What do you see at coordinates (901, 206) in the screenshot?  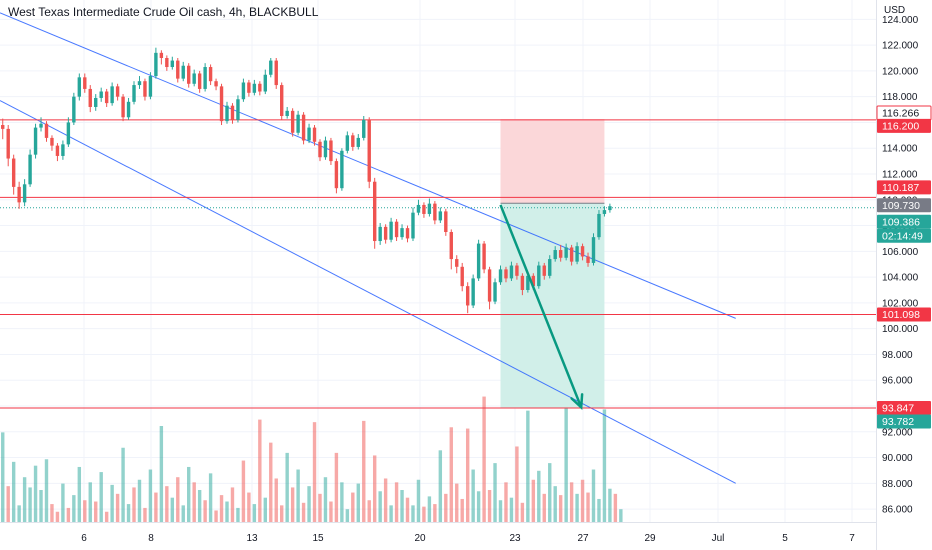 I see `price-label-text: 109.730` at bounding box center [901, 206].